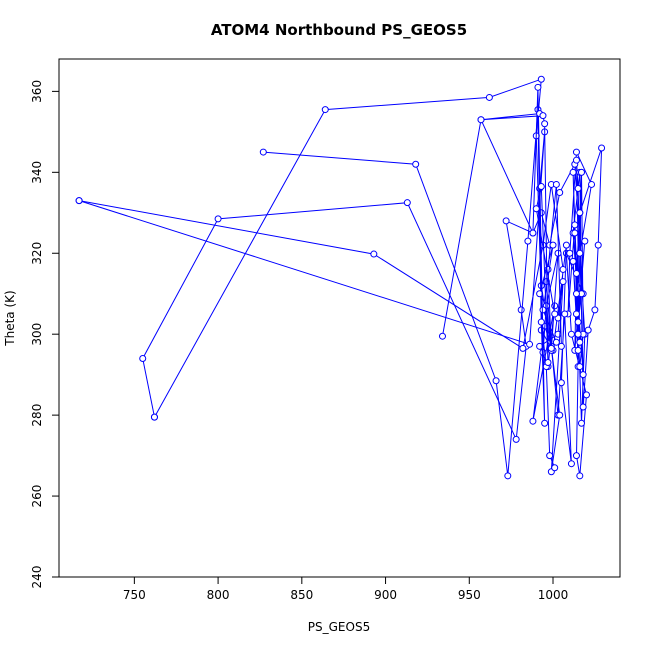 Image resolution: width=650 pixels, height=650 pixels. I want to click on y-tick-label: 340, so click(37, 172).